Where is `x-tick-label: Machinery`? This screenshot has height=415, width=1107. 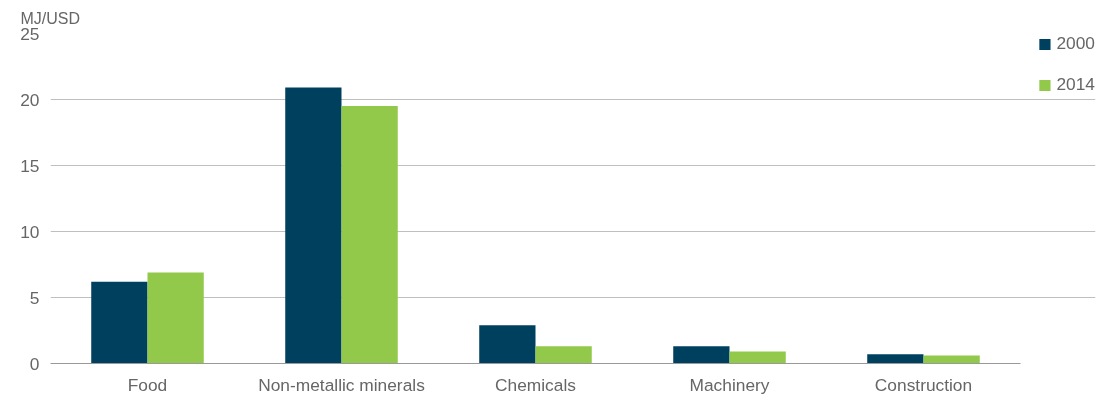 x-tick-label: Machinery is located at coordinates (729, 384).